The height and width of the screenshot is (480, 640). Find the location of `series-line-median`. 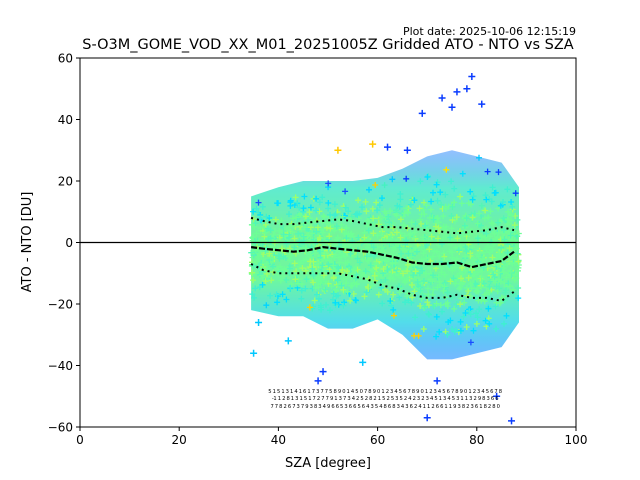

series-line-median is located at coordinates (382, 257).